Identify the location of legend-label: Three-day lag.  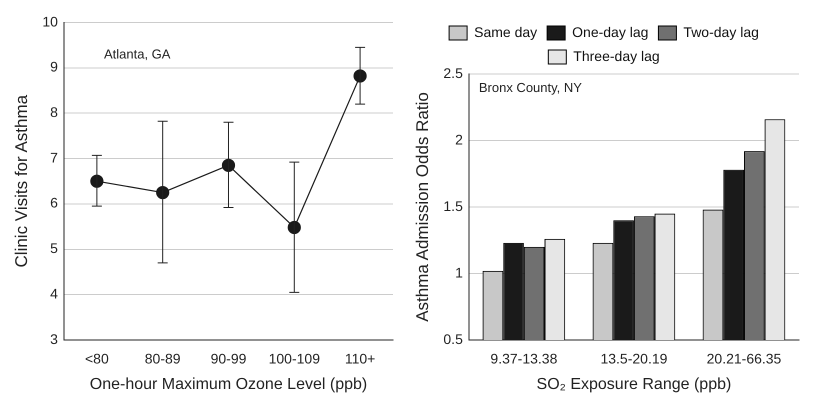
(616, 56).